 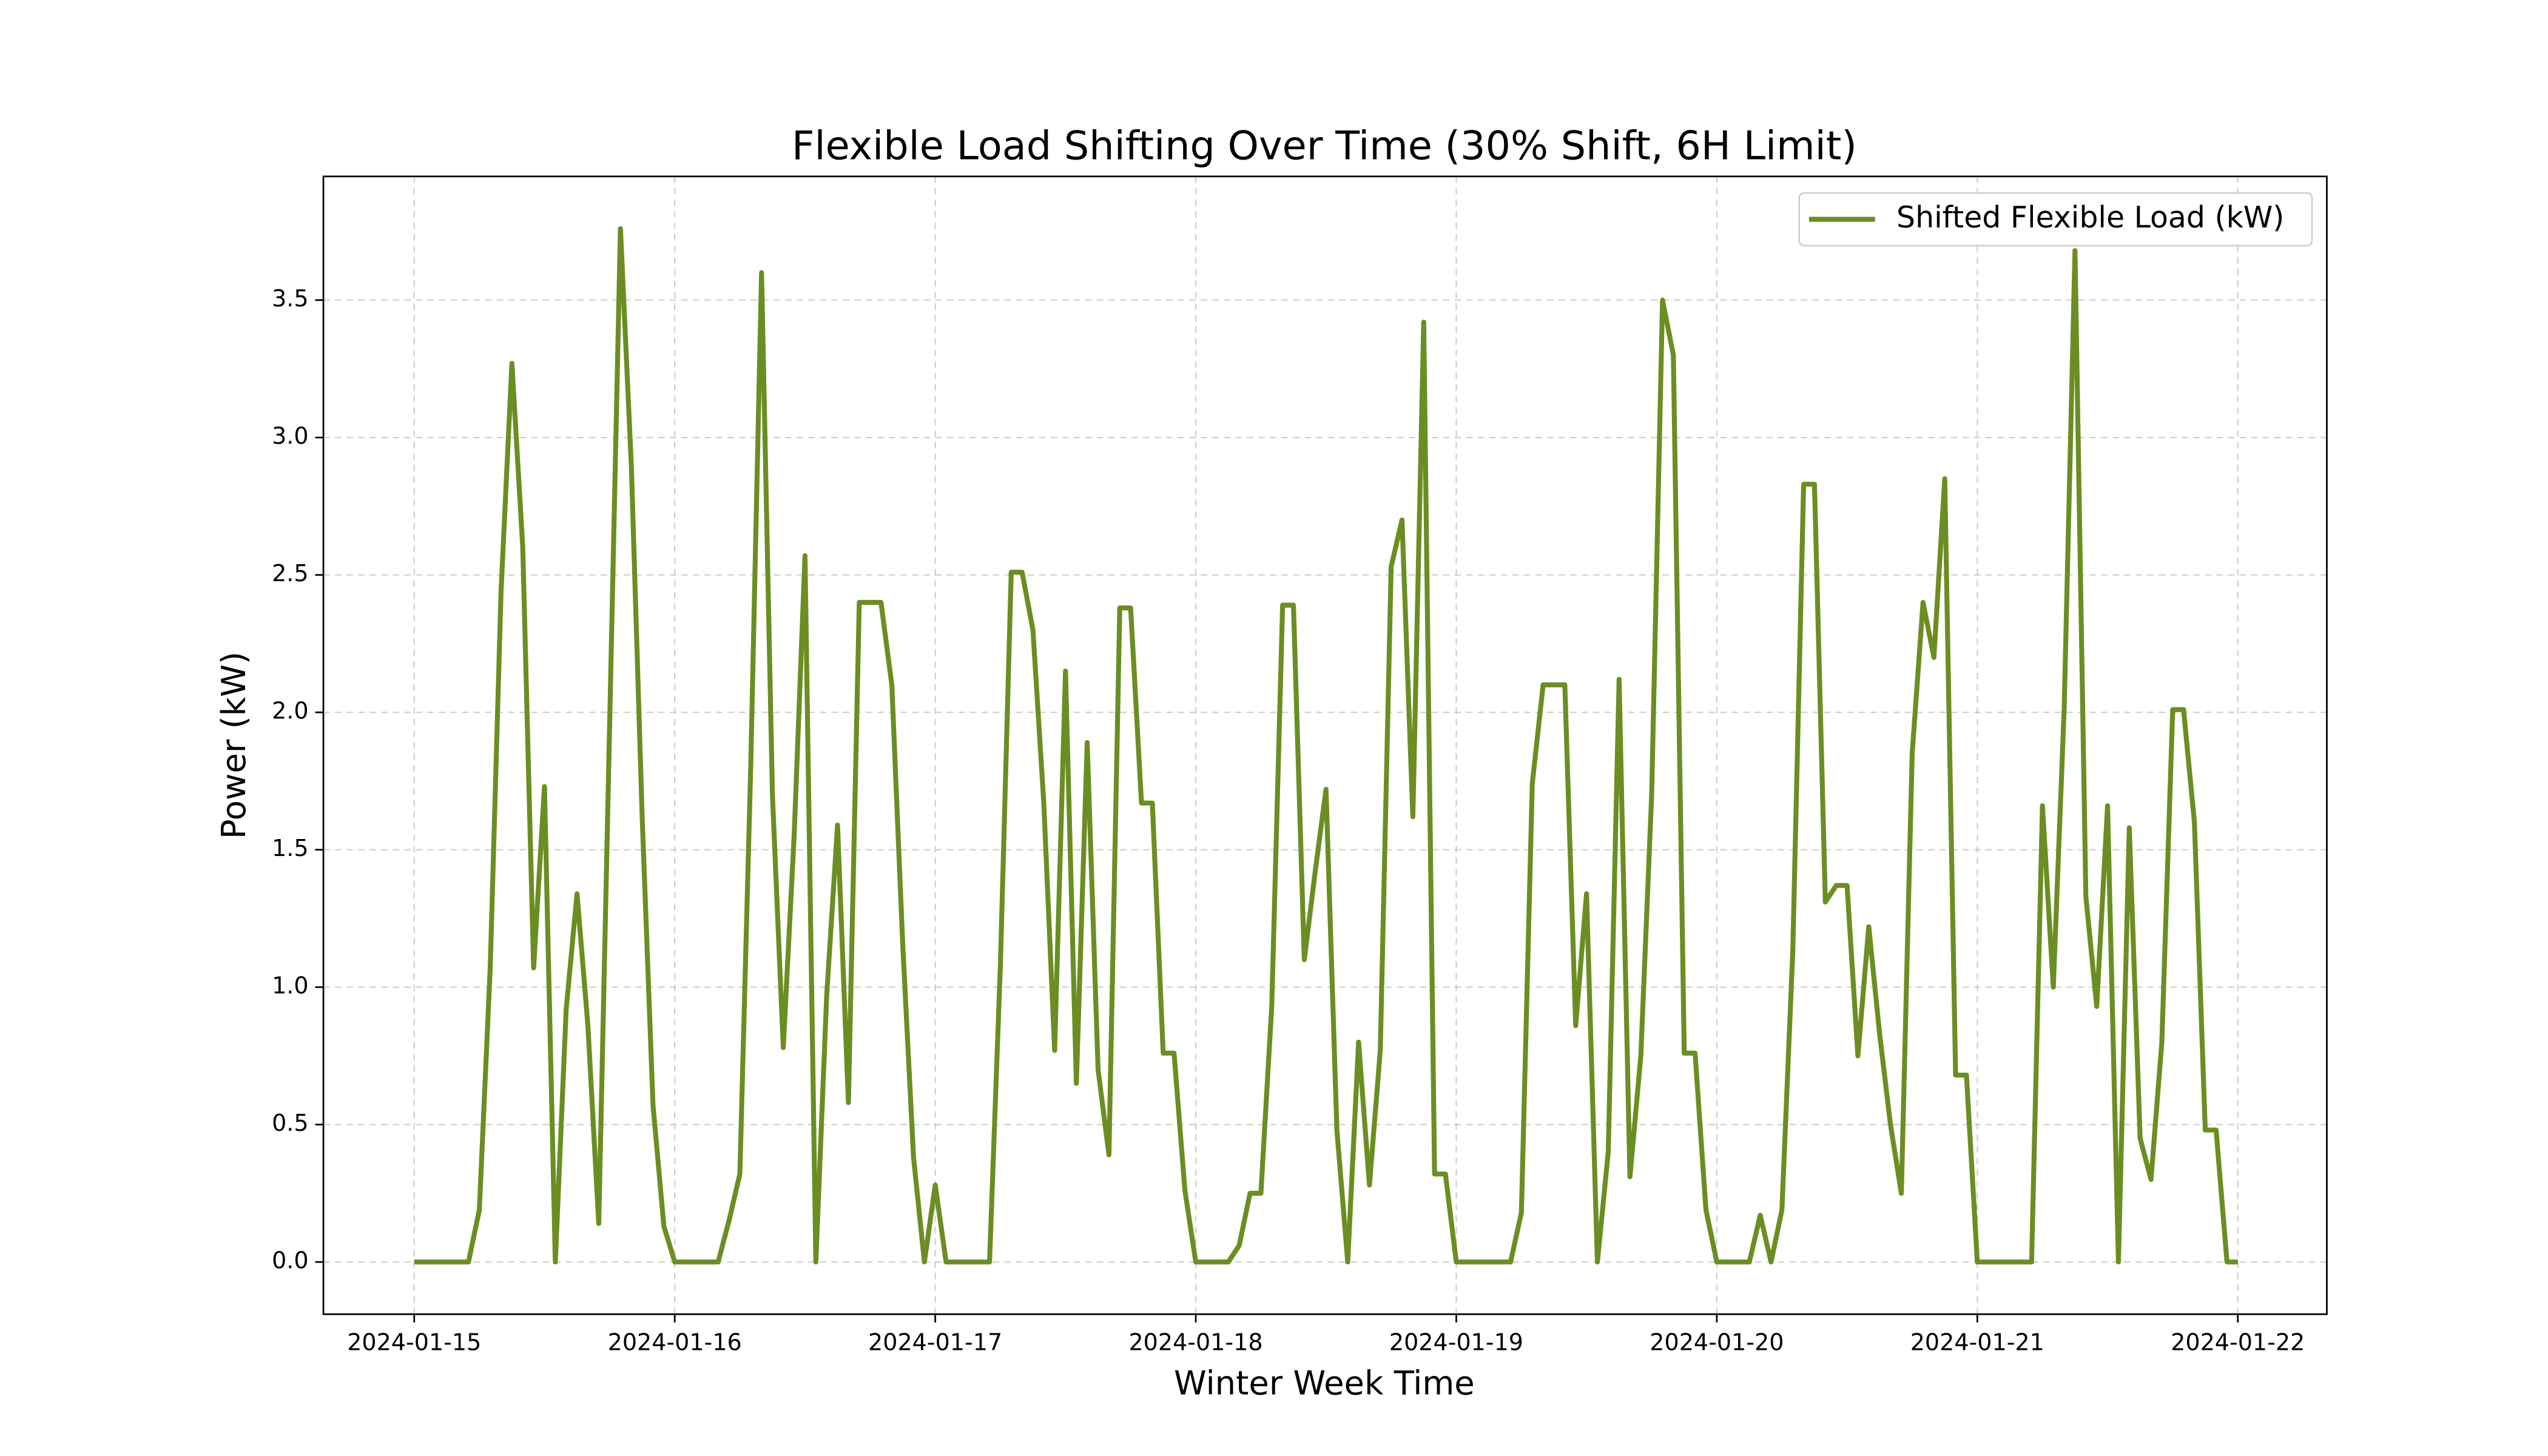 I want to click on y-tick-label: 2.5, so click(x=290, y=573).